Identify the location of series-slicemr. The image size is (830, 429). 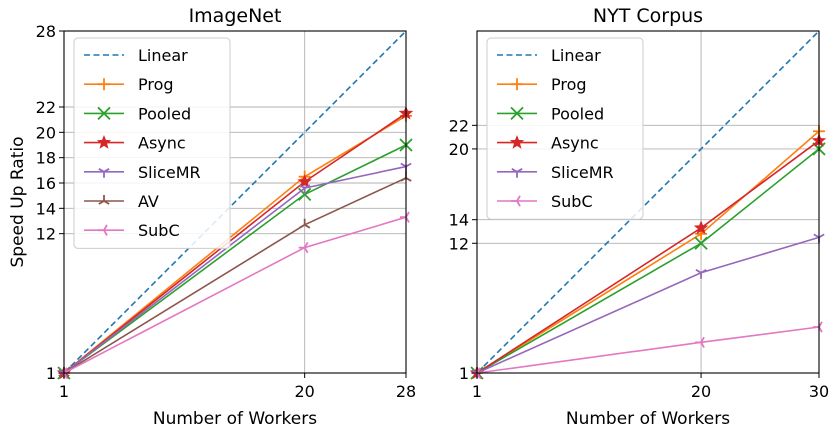
(648, 306).